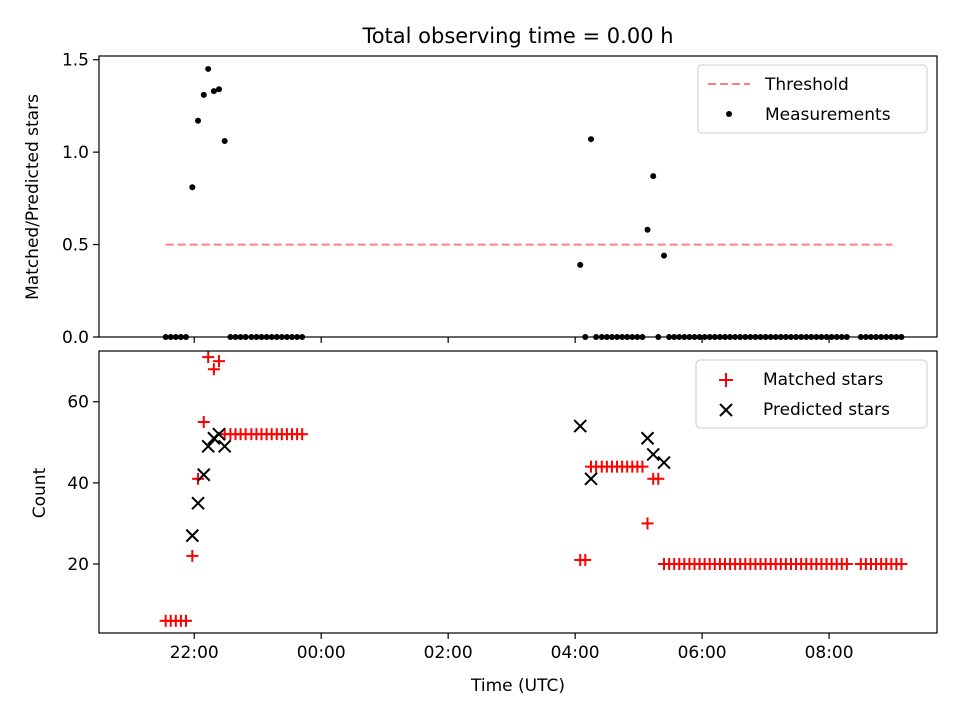 The height and width of the screenshot is (720, 960). I want to click on x-axis-label: Time (UTC), so click(517, 686).